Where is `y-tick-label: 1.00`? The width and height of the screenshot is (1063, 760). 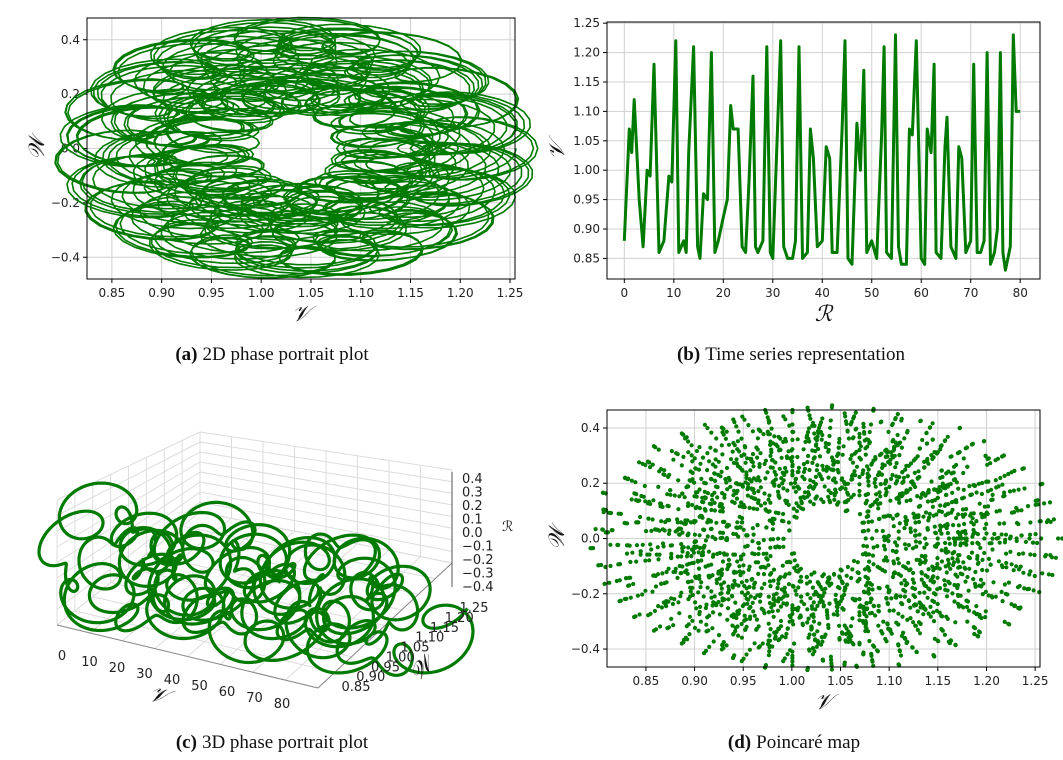
y-tick-label: 1.00 is located at coordinates (400, 657).